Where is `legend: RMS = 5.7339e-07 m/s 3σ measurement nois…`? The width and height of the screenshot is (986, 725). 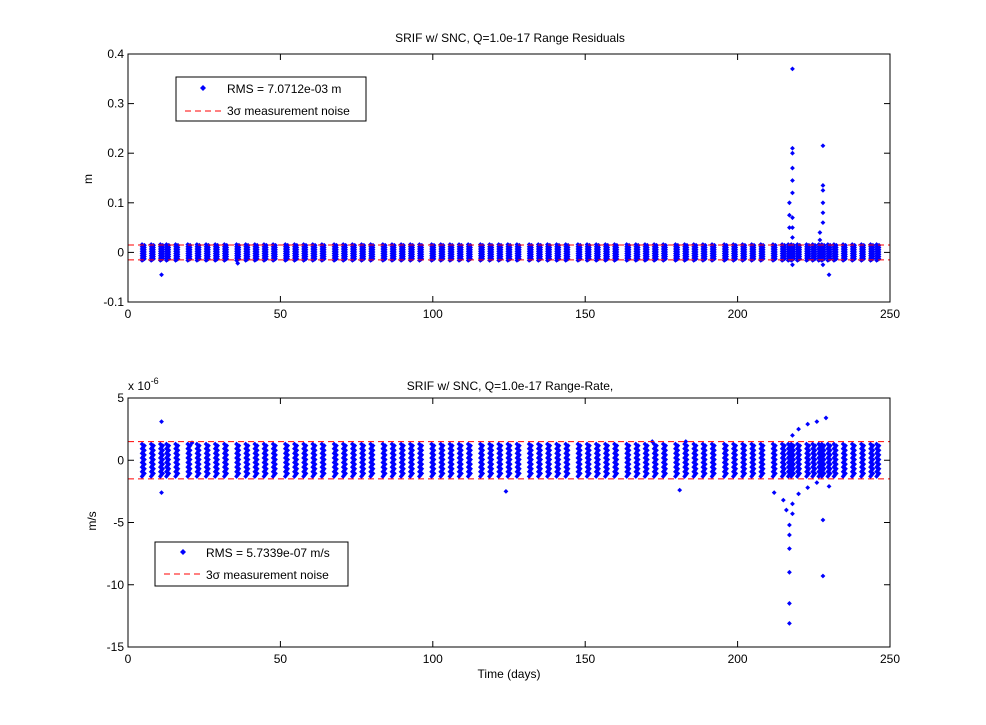
legend: RMS = 5.7339e-07 m/s 3σ measurement nois… is located at coordinates (251, 564).